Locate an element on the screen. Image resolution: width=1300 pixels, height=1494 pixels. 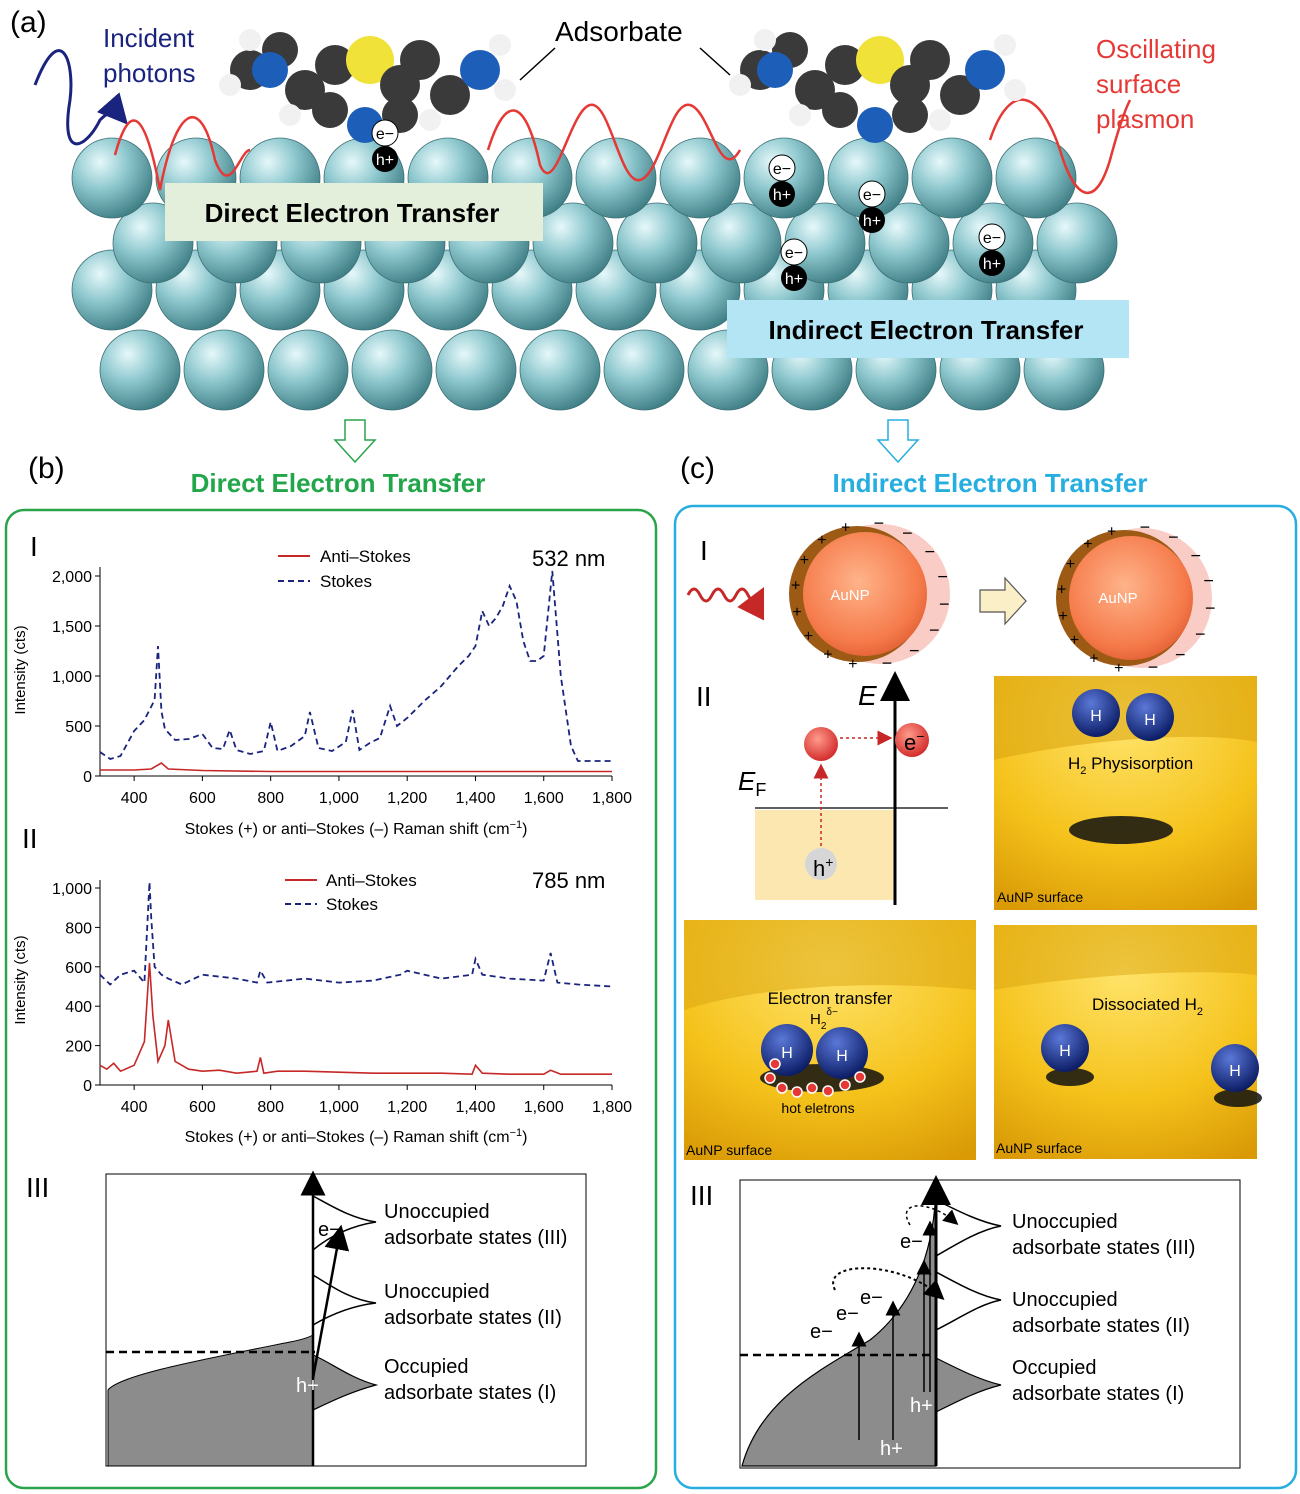
plasmon-label-1: Oscillating is located at coordinates (1156, 49).